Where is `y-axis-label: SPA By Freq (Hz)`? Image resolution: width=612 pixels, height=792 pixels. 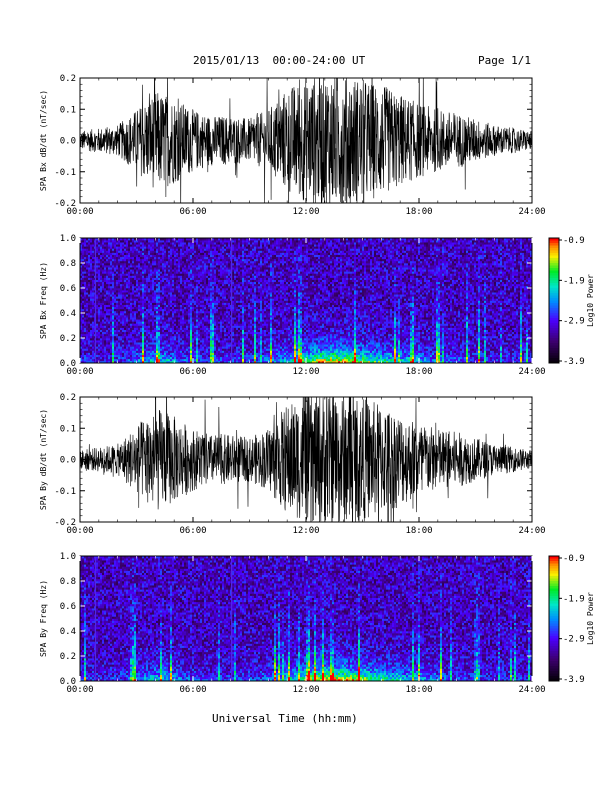 y-axis-label: SPA By Freq (Hz) is located at coordinates (43, 618).